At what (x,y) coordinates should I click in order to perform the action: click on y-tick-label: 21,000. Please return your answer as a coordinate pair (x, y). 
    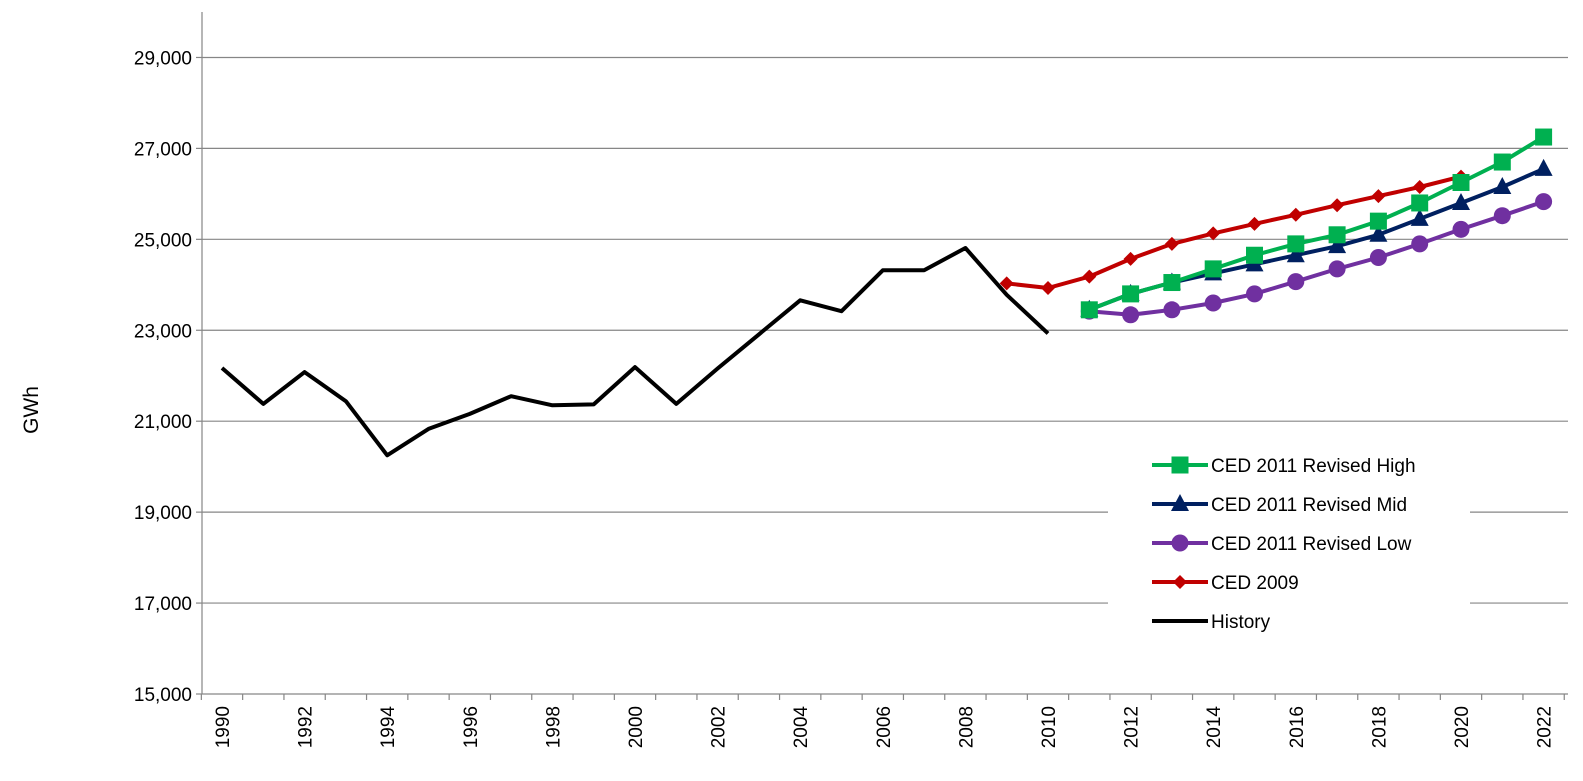
    Looking at the image, I should click on (163, 422).